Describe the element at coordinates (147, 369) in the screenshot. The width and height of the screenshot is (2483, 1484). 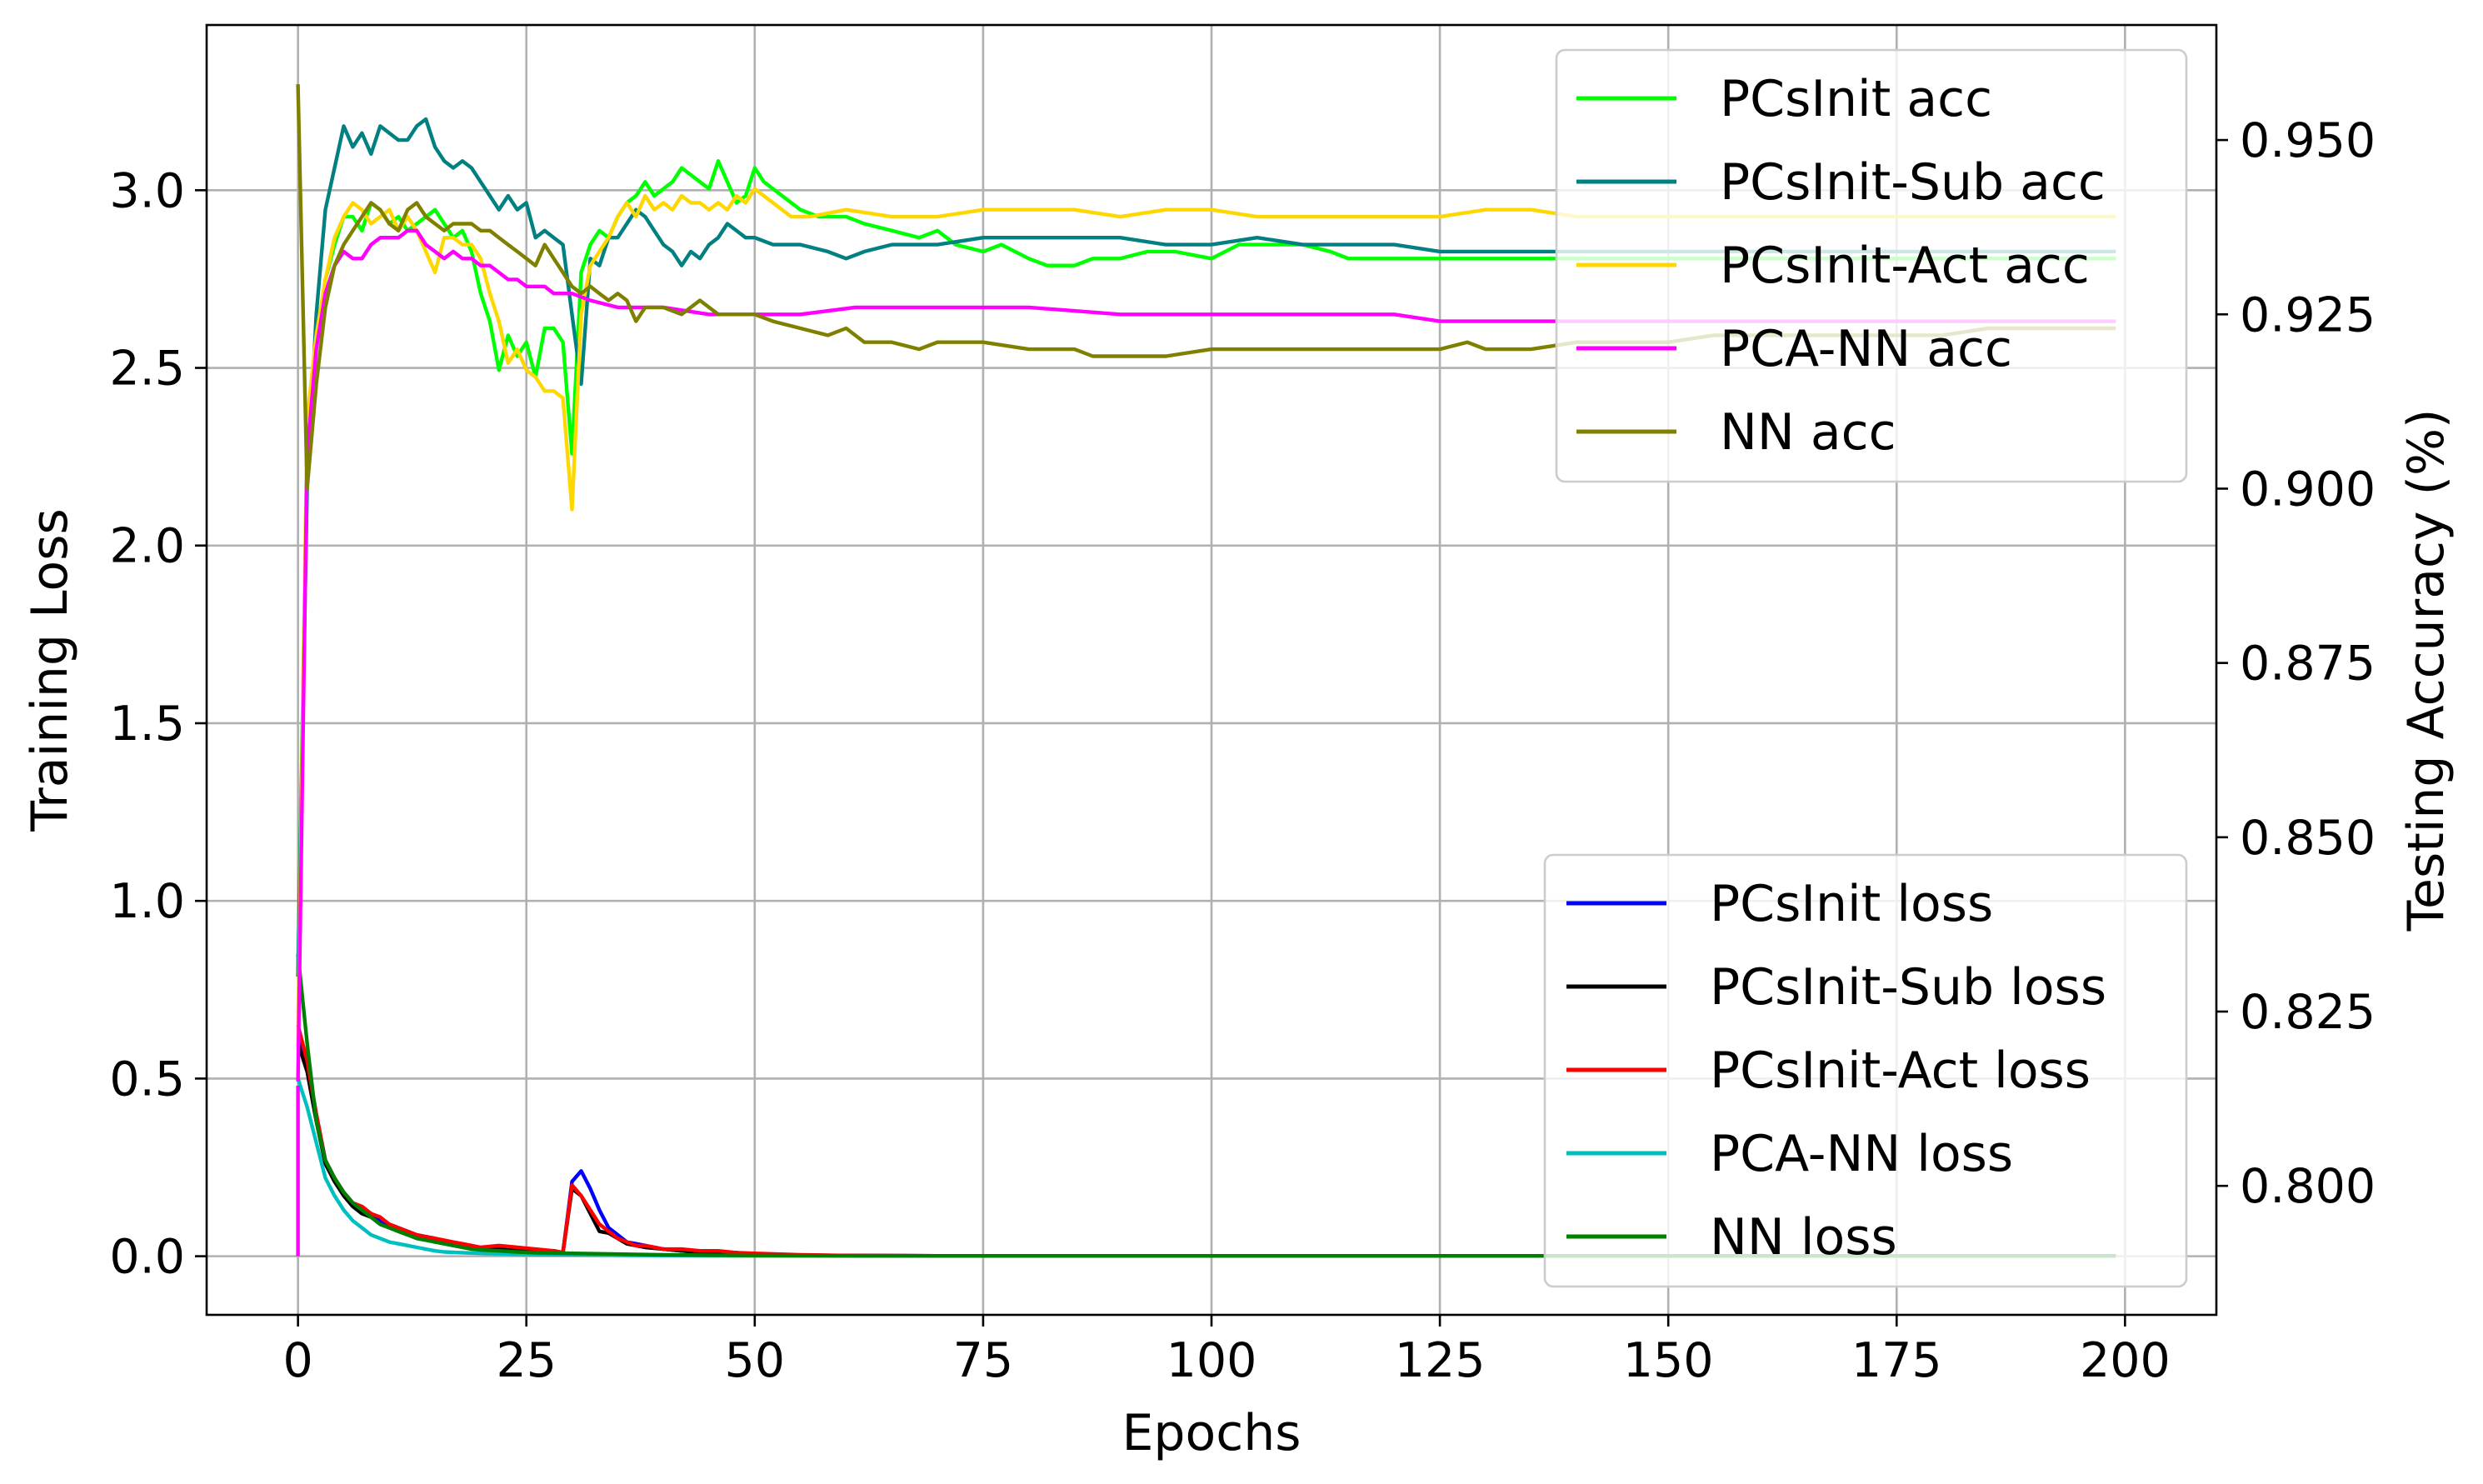
I see `left-y-tick-label: 2.5` at that location.